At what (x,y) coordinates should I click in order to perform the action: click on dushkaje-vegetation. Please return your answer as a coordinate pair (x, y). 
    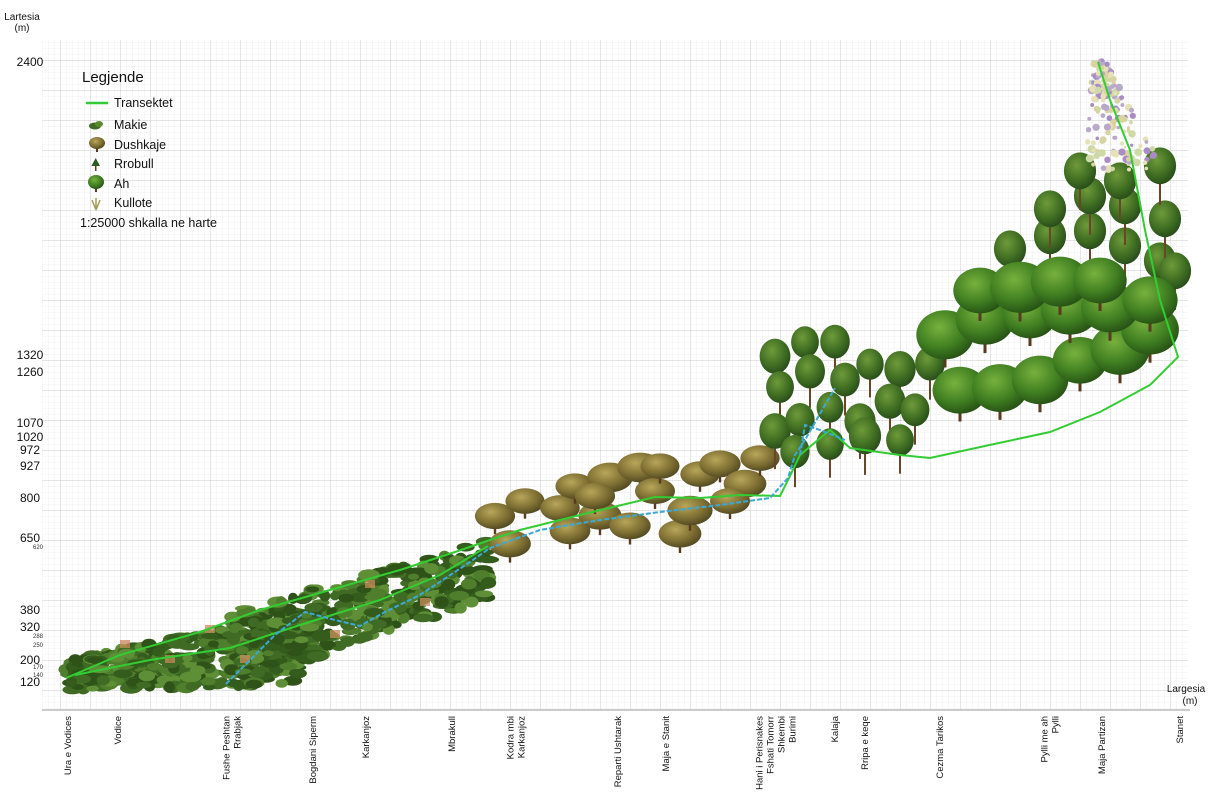
    Looking at the image, I should click on (627, 504).